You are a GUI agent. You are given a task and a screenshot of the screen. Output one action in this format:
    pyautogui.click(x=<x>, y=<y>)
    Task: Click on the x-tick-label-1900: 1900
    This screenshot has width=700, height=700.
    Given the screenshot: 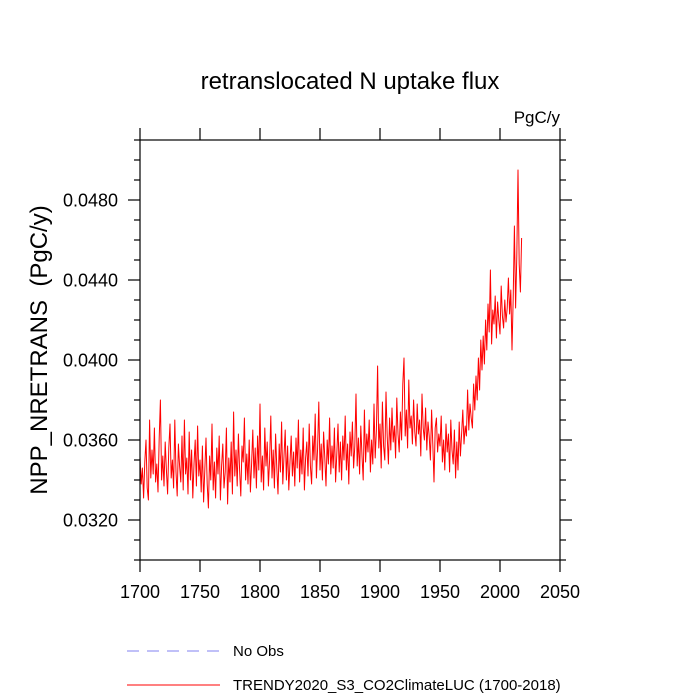 What is the action you would take?
    pyautogui.click(x=380, y=592)
    